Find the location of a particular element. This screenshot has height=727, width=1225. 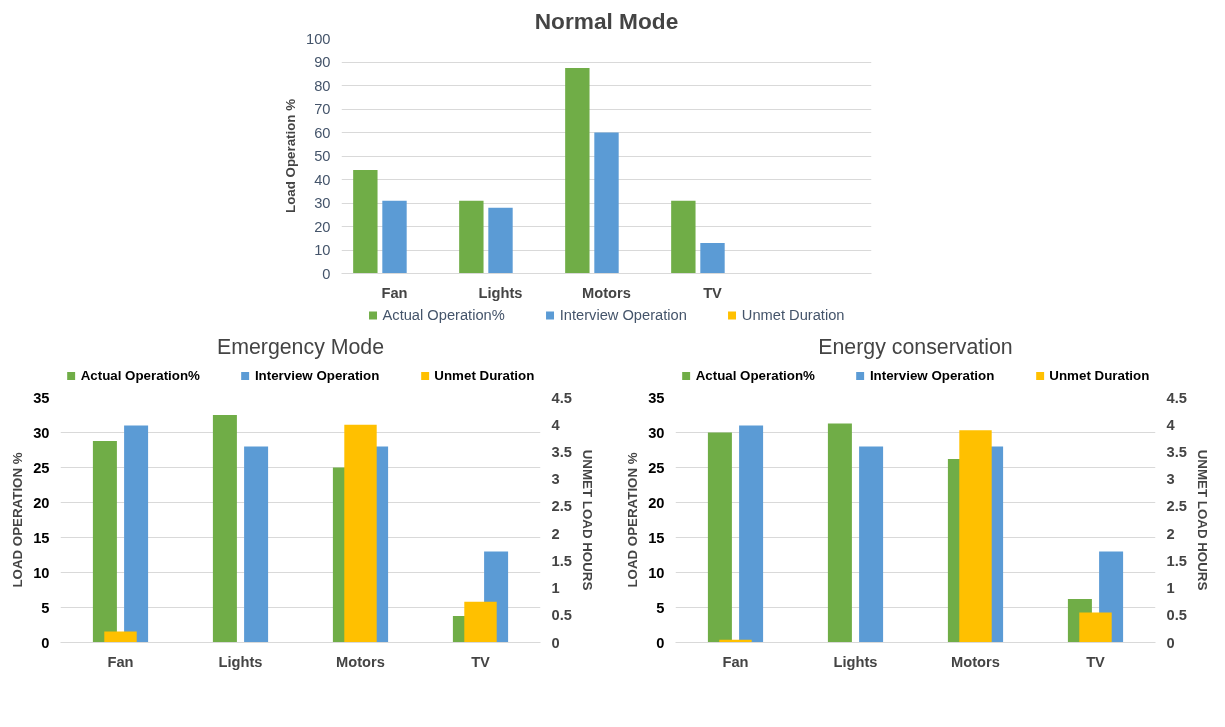

chart-title: Normal Mode is located at coordinates (606, 20).